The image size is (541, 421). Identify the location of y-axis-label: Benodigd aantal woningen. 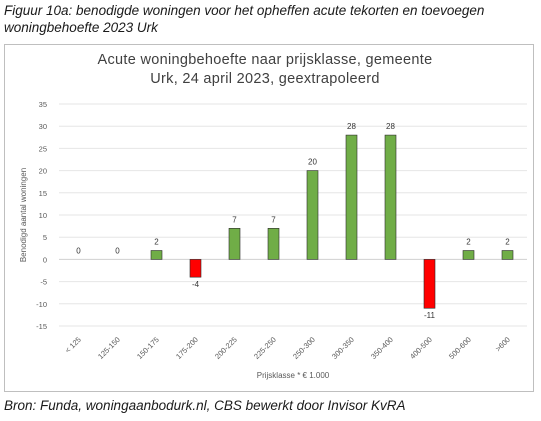
(23, 215).